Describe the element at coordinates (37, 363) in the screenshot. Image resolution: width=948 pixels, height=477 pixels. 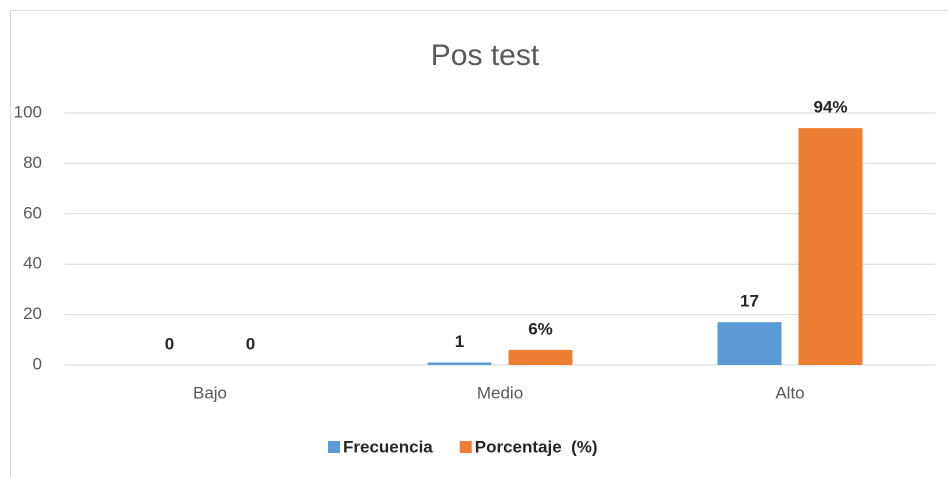
I see `y-tick-label: 0` at that location.